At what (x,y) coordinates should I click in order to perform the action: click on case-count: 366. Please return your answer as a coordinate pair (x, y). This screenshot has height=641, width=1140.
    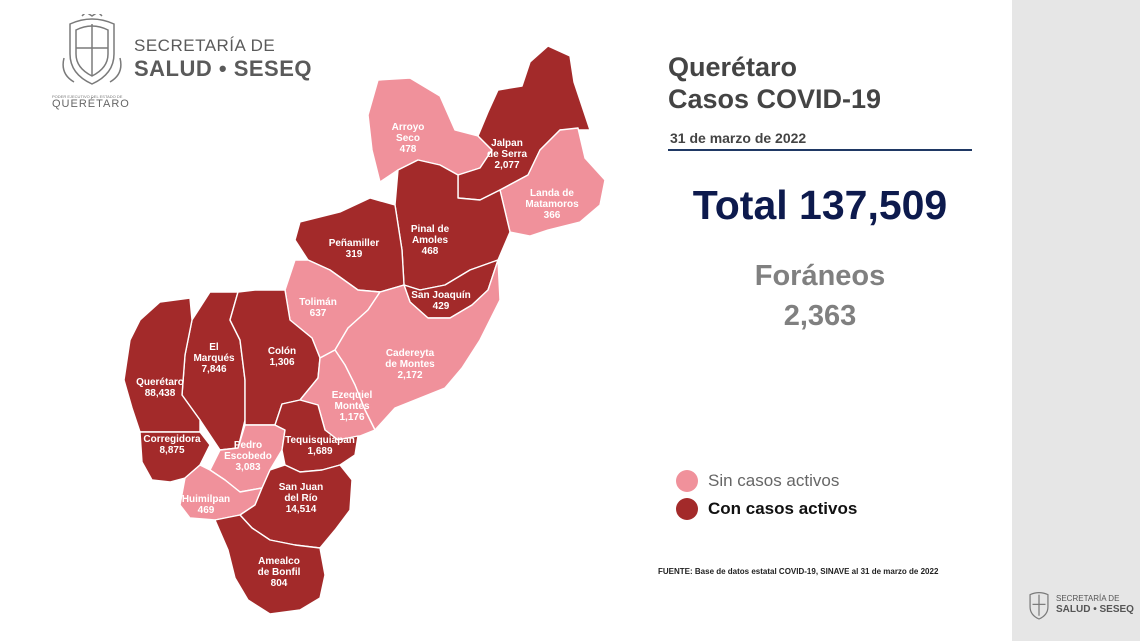
    Looking at the image, I should click on (552, 215).